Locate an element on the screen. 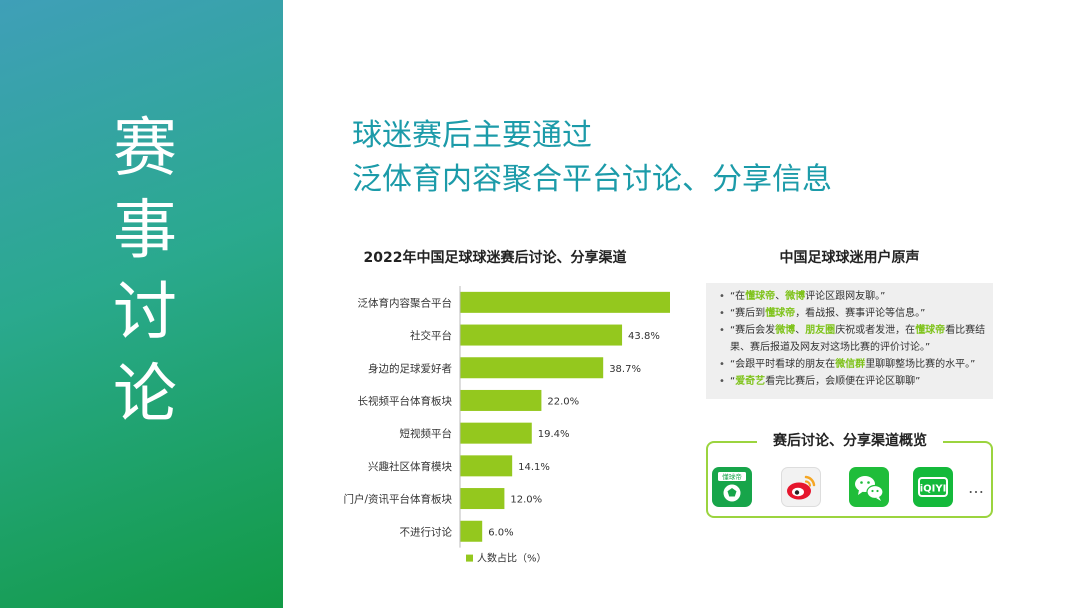  quote-text: 看比赛结果、赛后报道及网友对这场比赛的评价讨论。” is located at coordinates (858, 339).